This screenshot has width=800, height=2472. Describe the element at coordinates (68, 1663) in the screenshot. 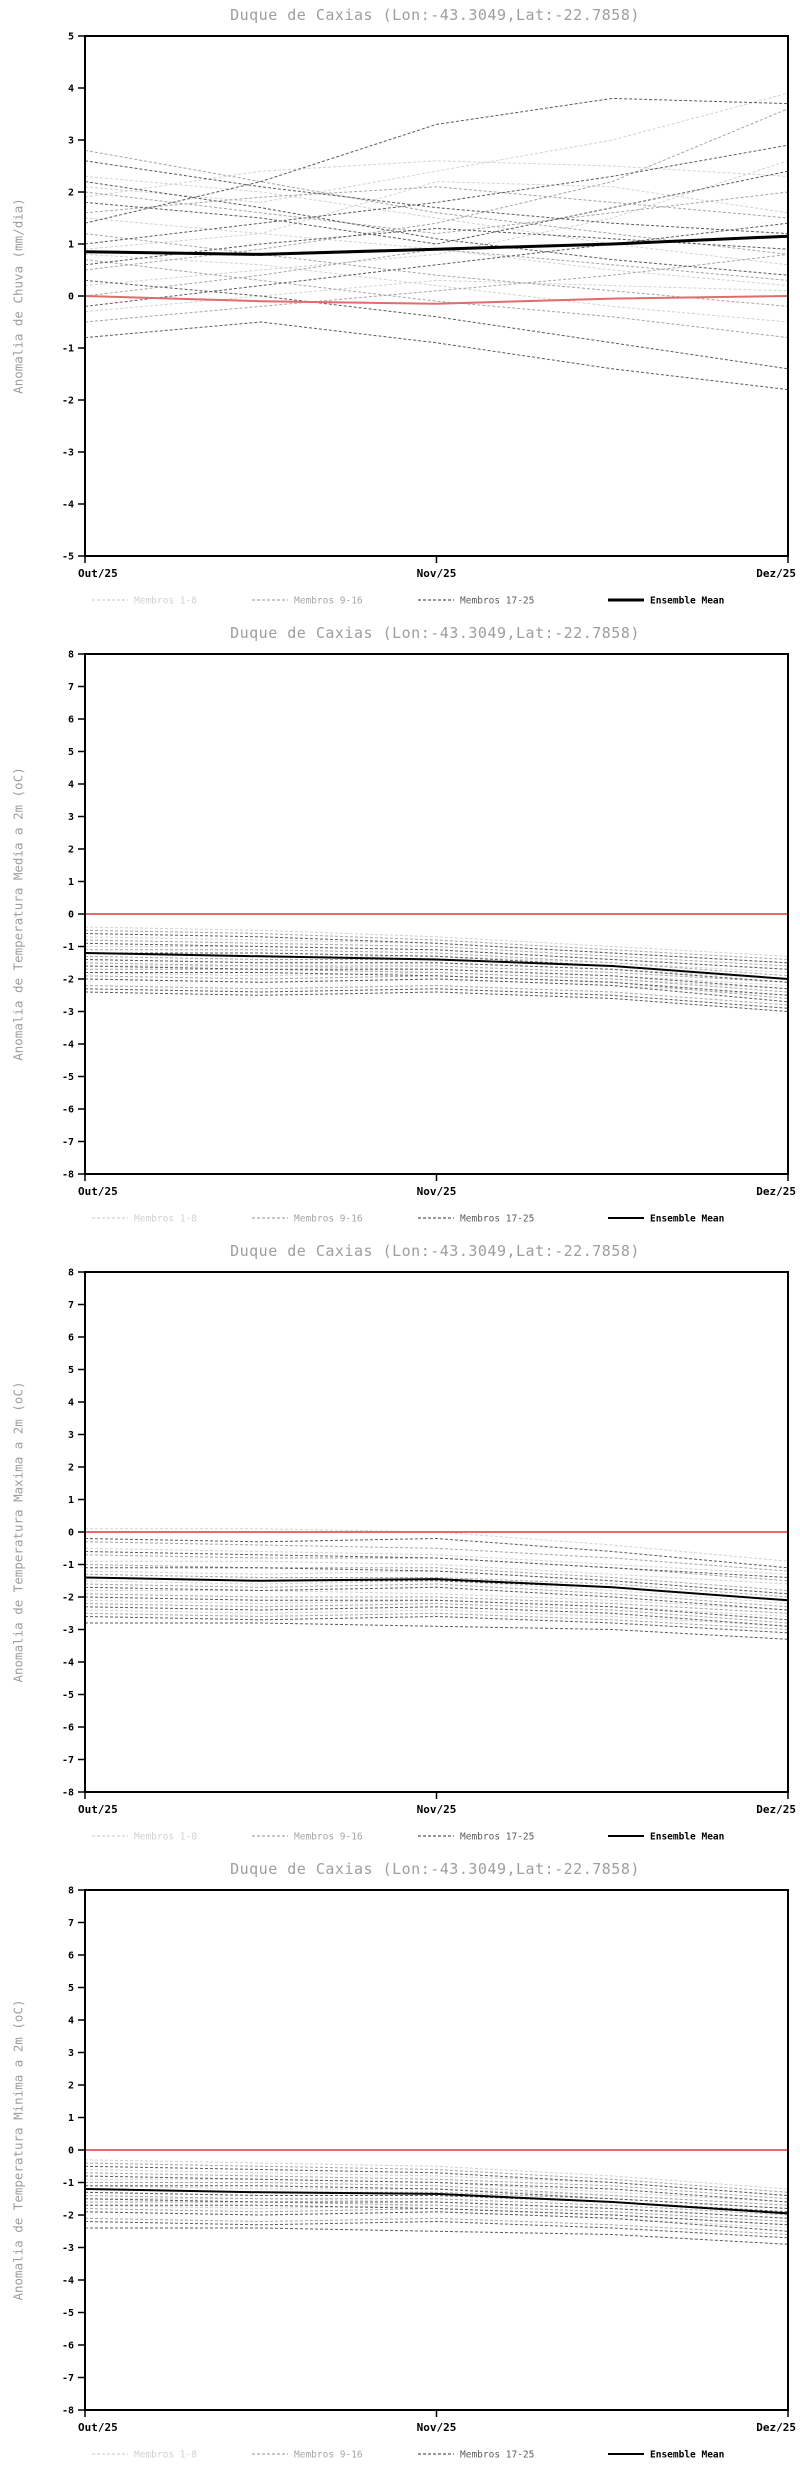

I see `y-tick-label: -4` at that location.